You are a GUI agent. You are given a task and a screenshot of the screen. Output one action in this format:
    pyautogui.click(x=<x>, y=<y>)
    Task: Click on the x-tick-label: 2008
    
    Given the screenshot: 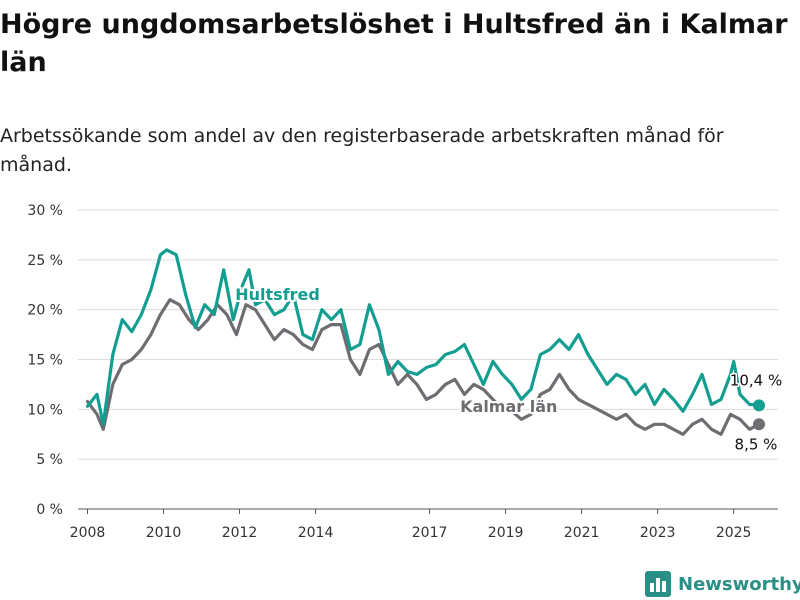 What is the action you would take?
    pyautogui.click(x=88, y=533)
    